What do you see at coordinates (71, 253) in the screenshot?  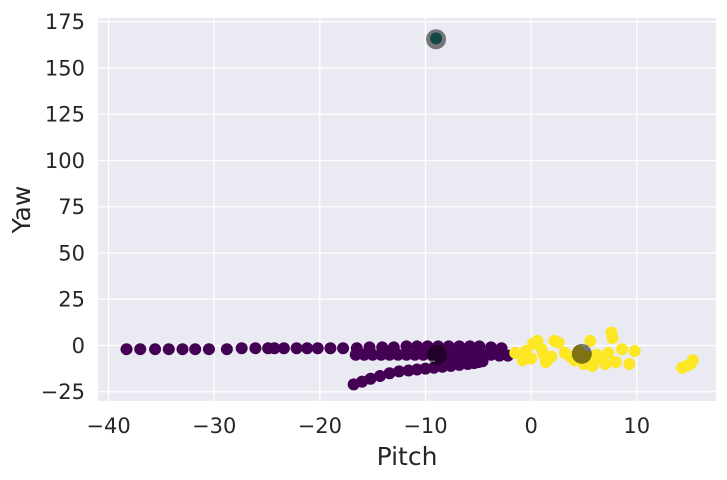 I see `y-tick-label: 50` at bounding box center [71, 253].